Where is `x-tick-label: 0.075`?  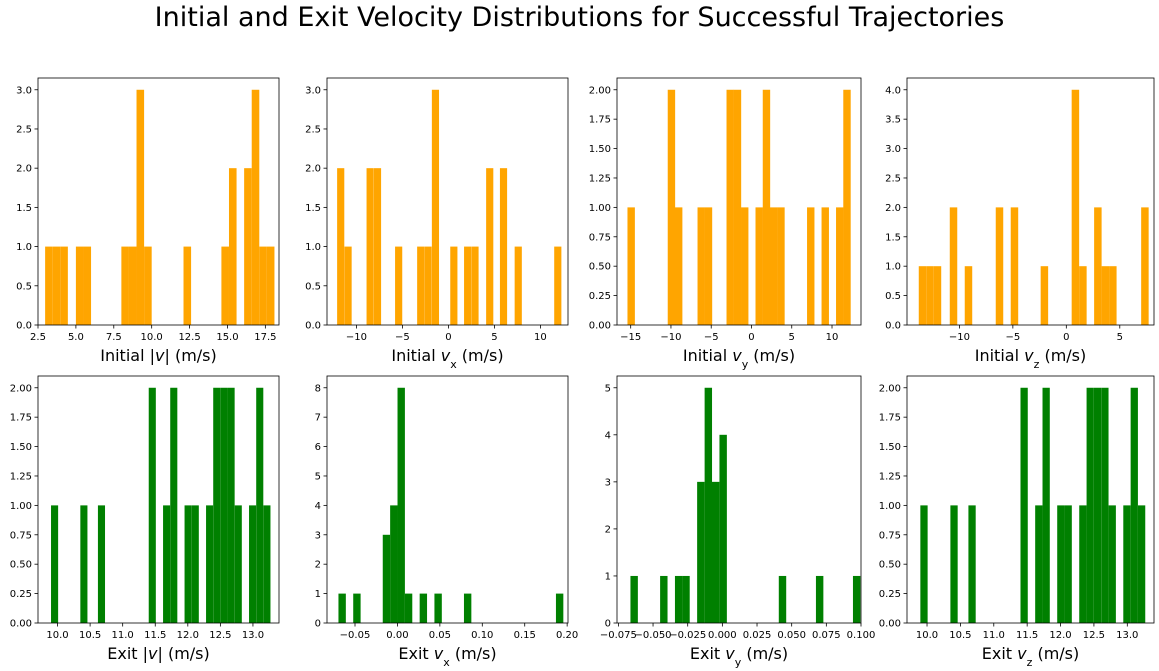
x-tick-label: 0.075 is located at coordinates (826, 635).